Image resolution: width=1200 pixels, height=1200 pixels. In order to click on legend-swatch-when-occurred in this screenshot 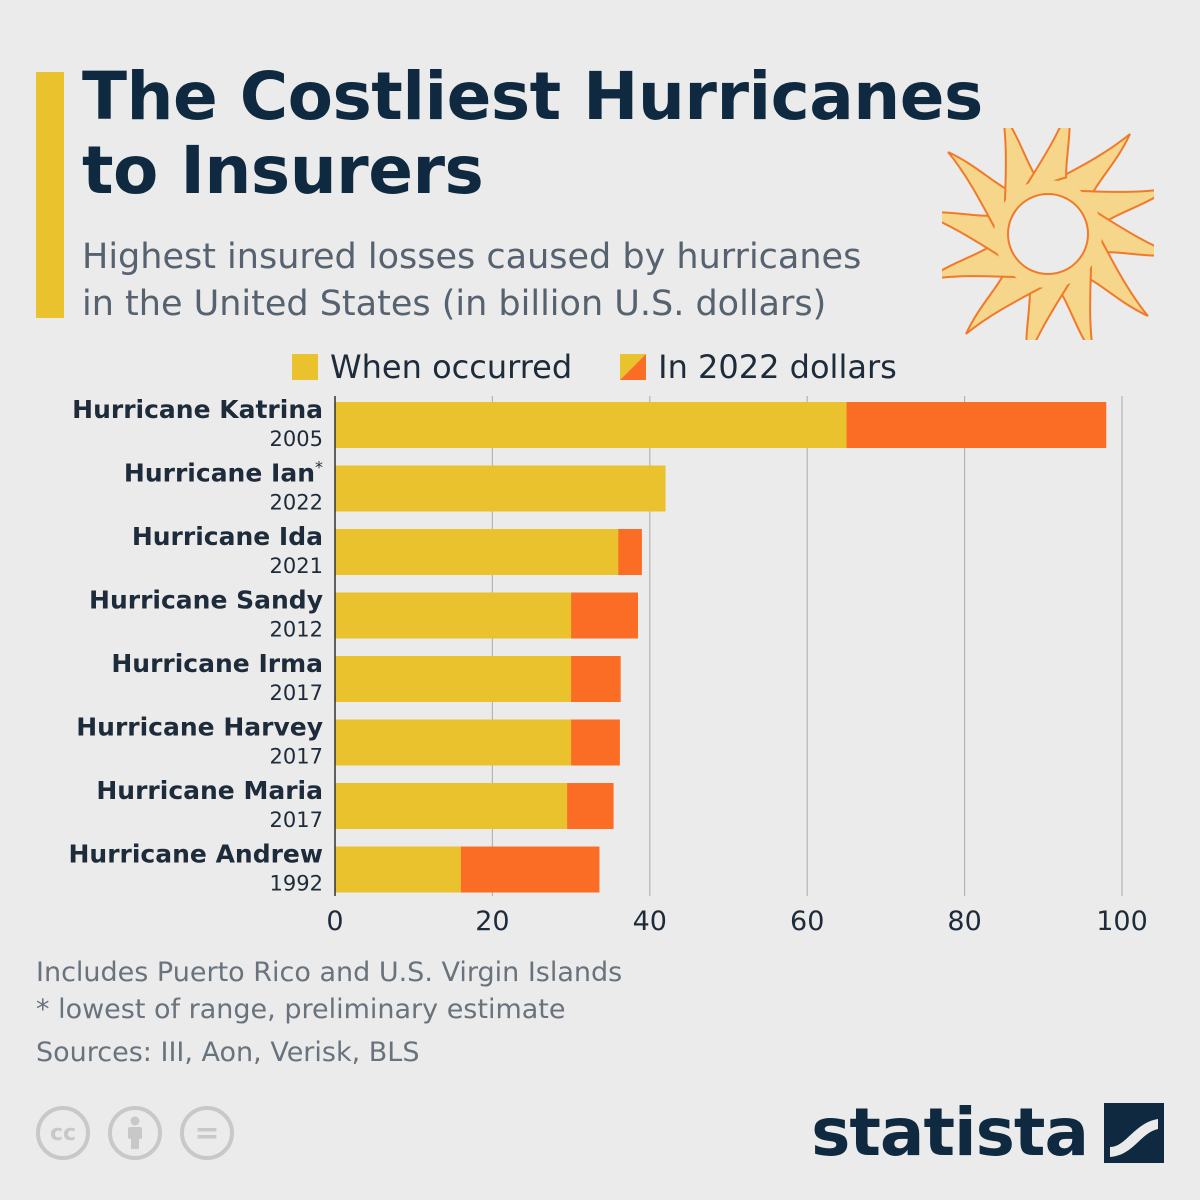, I will do `click(305, 367)`.